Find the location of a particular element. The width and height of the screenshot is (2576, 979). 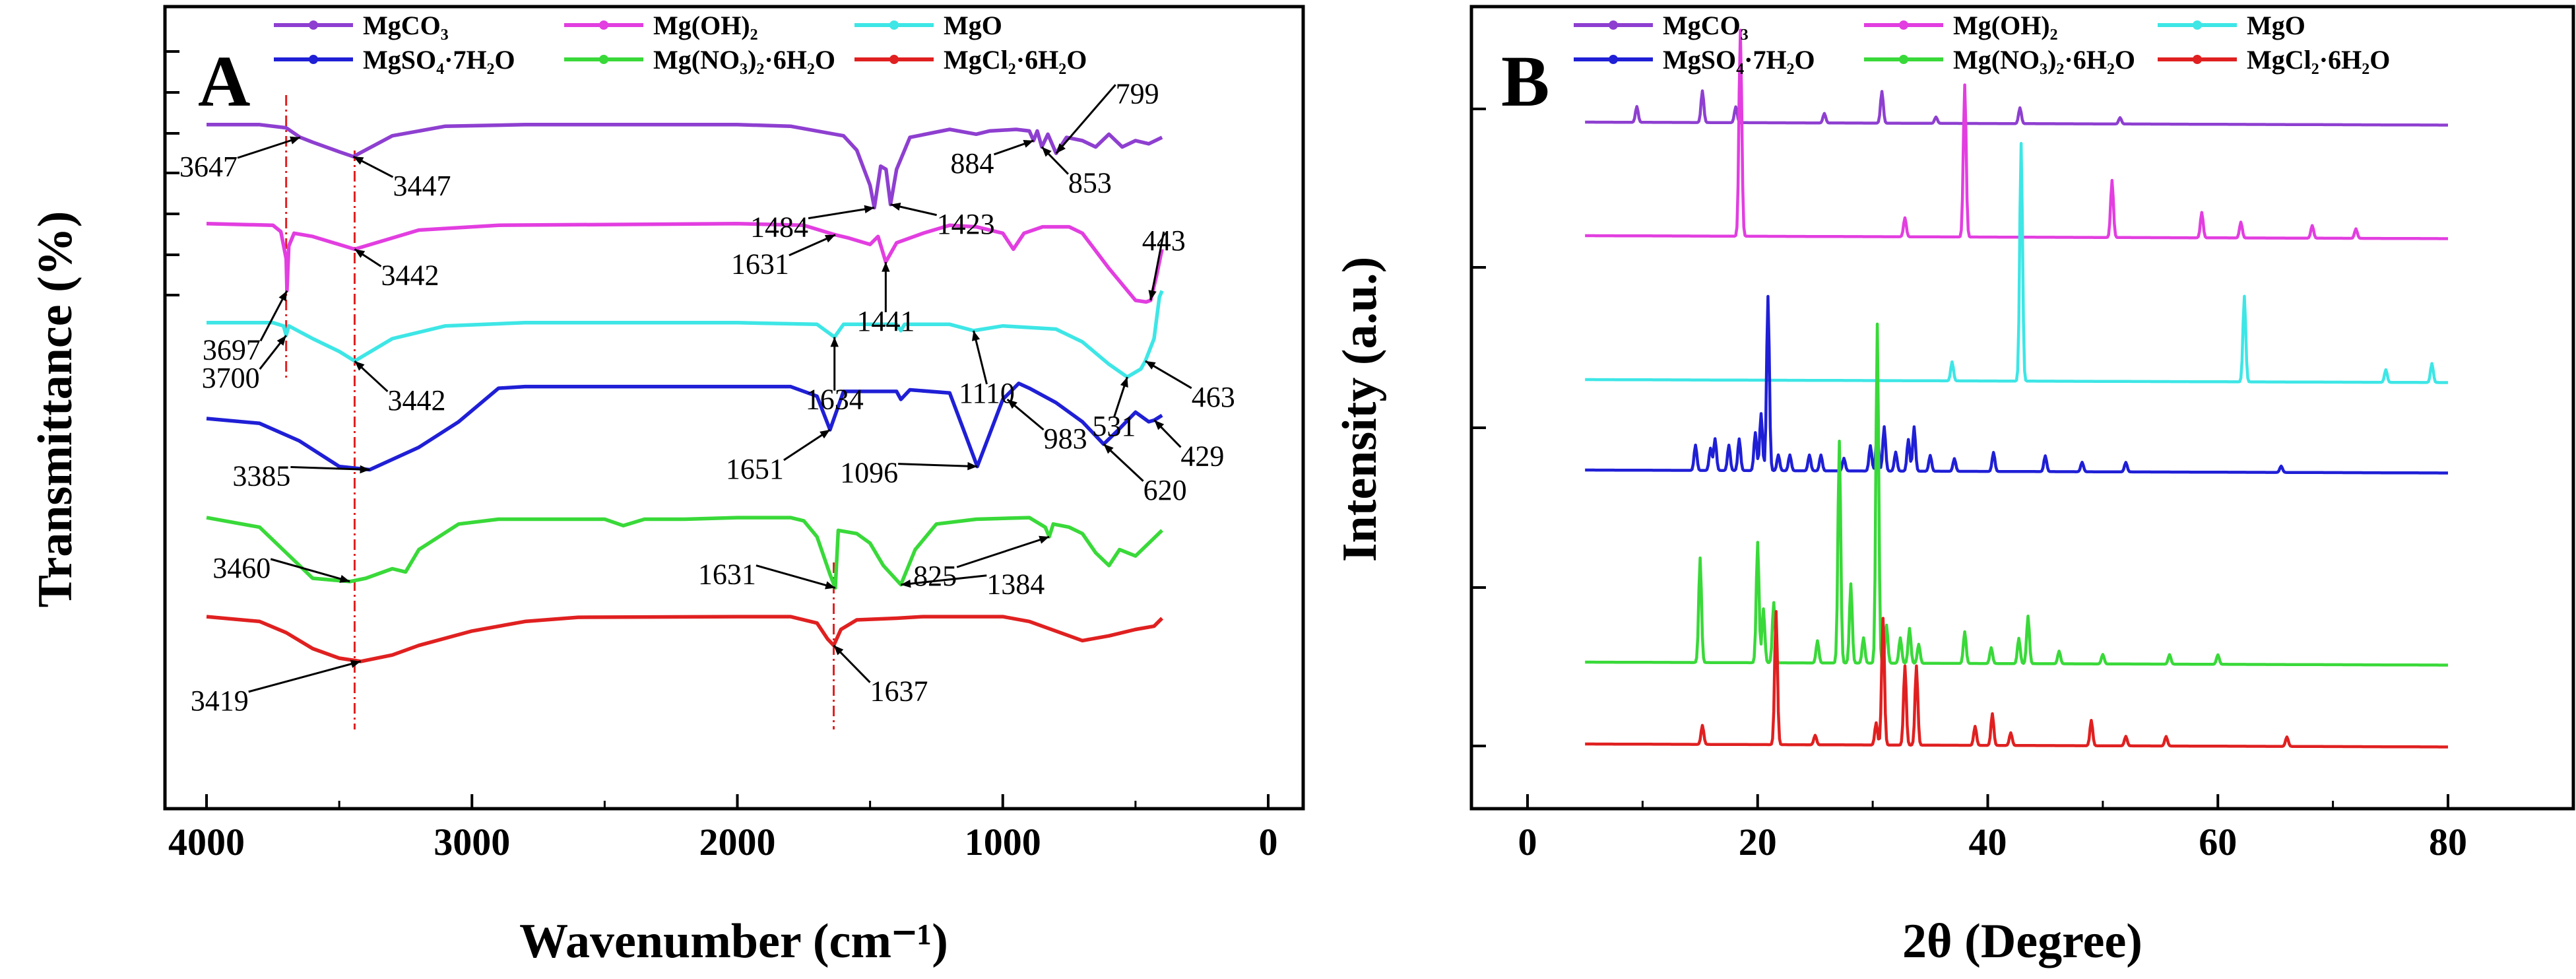

panel-a-annotation-label: 1384 is located at coordinates (1015, 584).